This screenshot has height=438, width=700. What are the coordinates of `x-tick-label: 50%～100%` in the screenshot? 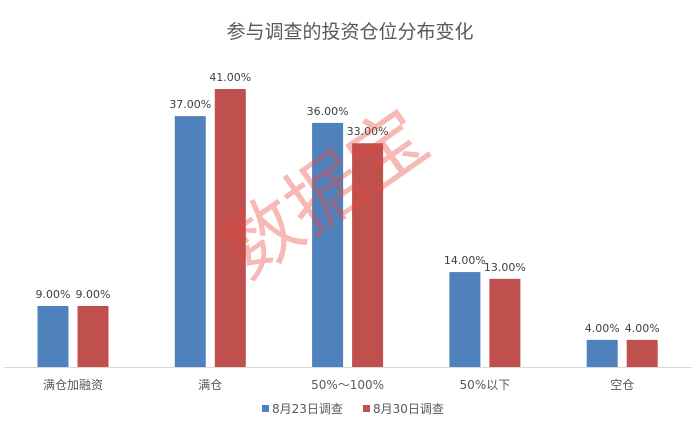 It's located at (347, 385).